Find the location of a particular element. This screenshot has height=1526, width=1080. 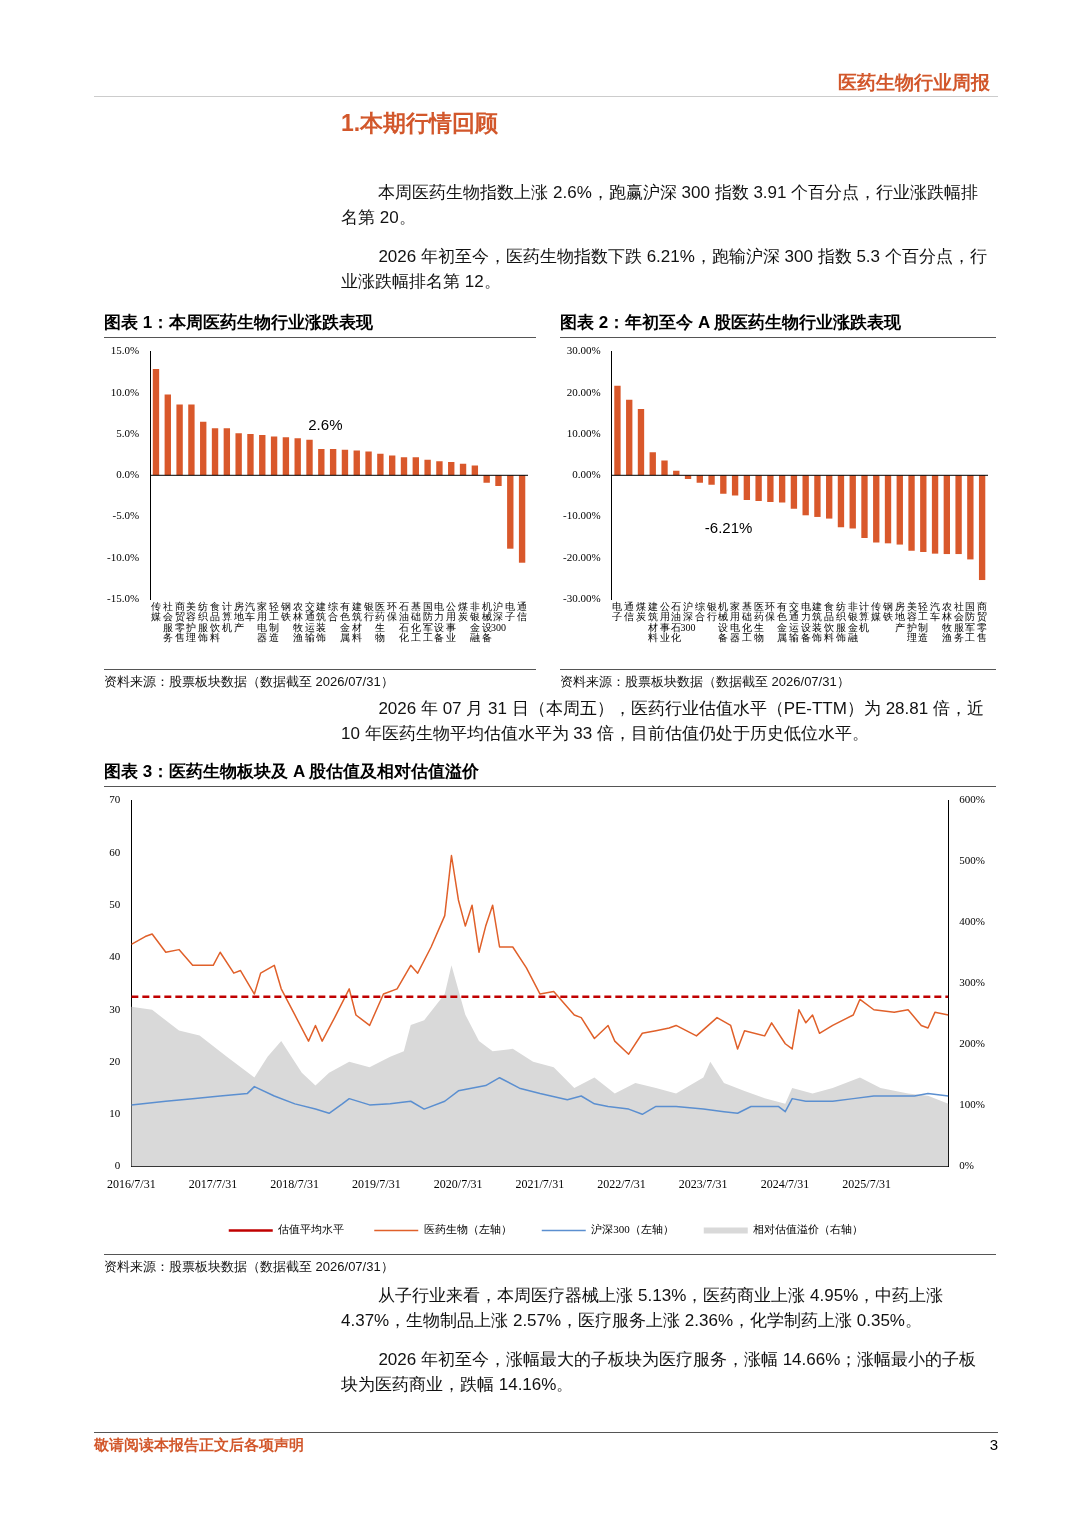

y2-tick-label: 500% is located at coordinates (972, 860).